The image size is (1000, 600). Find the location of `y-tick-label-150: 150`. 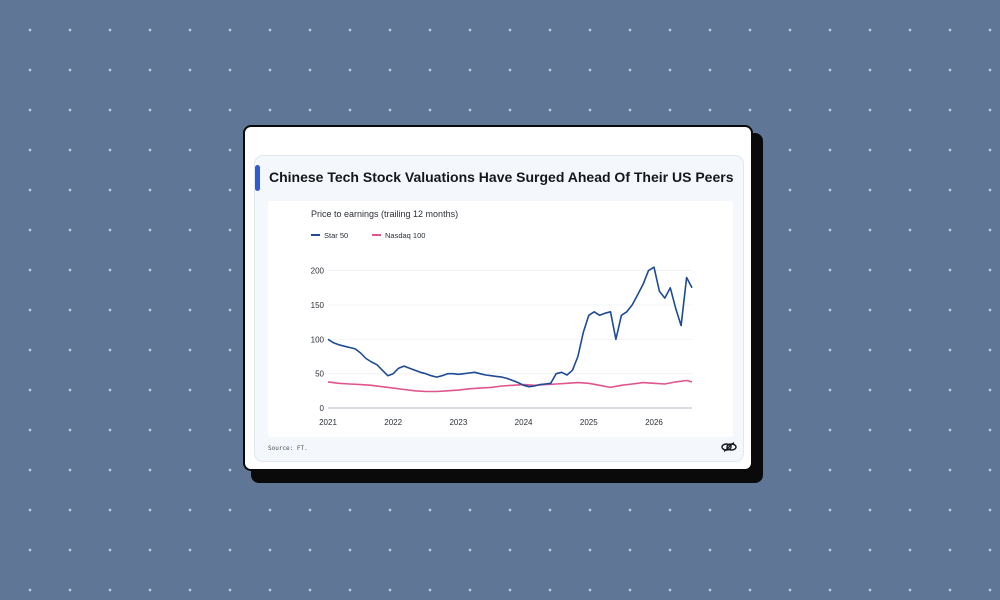

y-tick-label-150: 150 is located at coordinates (318, 305).